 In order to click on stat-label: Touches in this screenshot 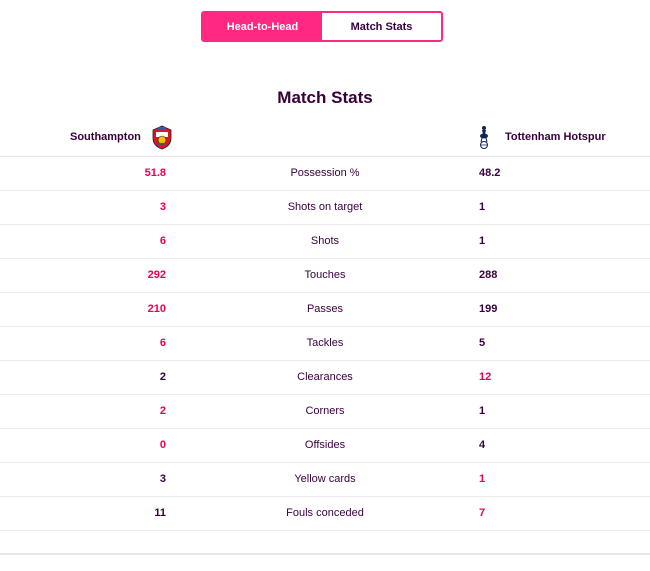, I will do `click(325, 275)`.